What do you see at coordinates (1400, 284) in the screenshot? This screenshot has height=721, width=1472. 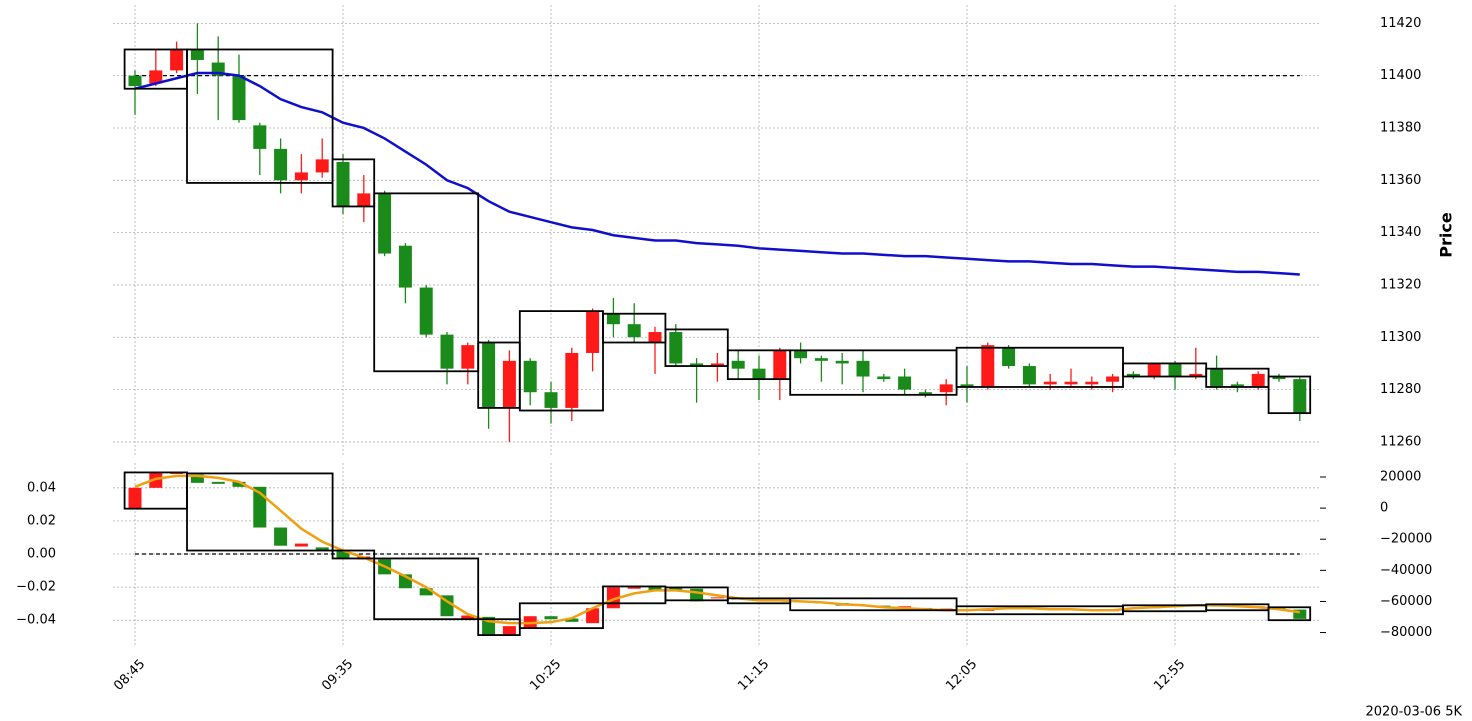 I see `y-tick-label: 11320` at bounding box center [1400, 284].